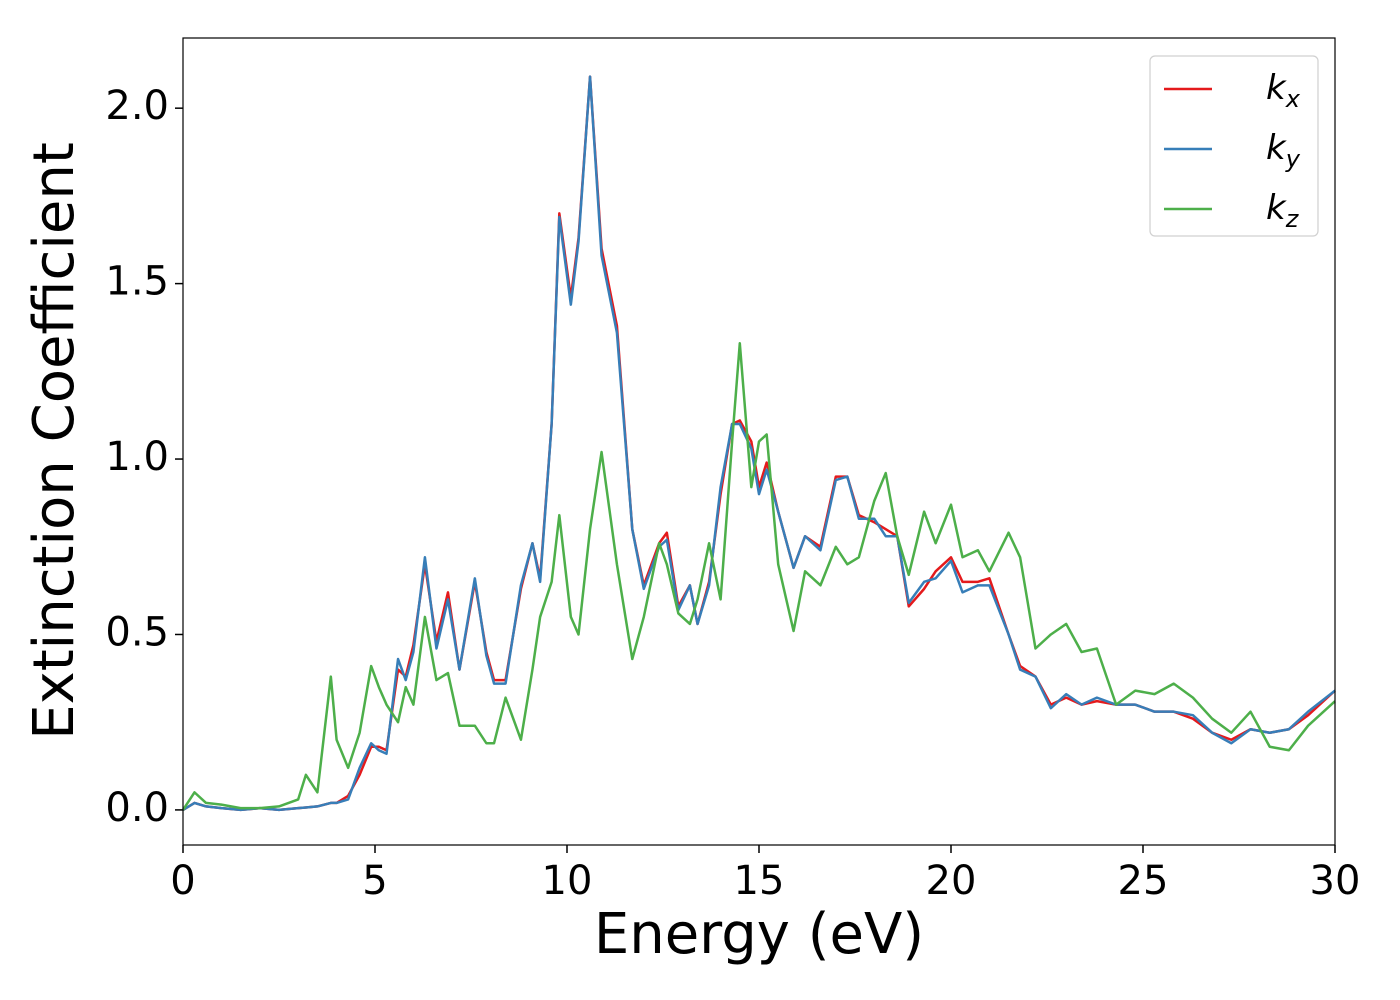  I want to click on x-tick-label: 5, so click(374, 881).